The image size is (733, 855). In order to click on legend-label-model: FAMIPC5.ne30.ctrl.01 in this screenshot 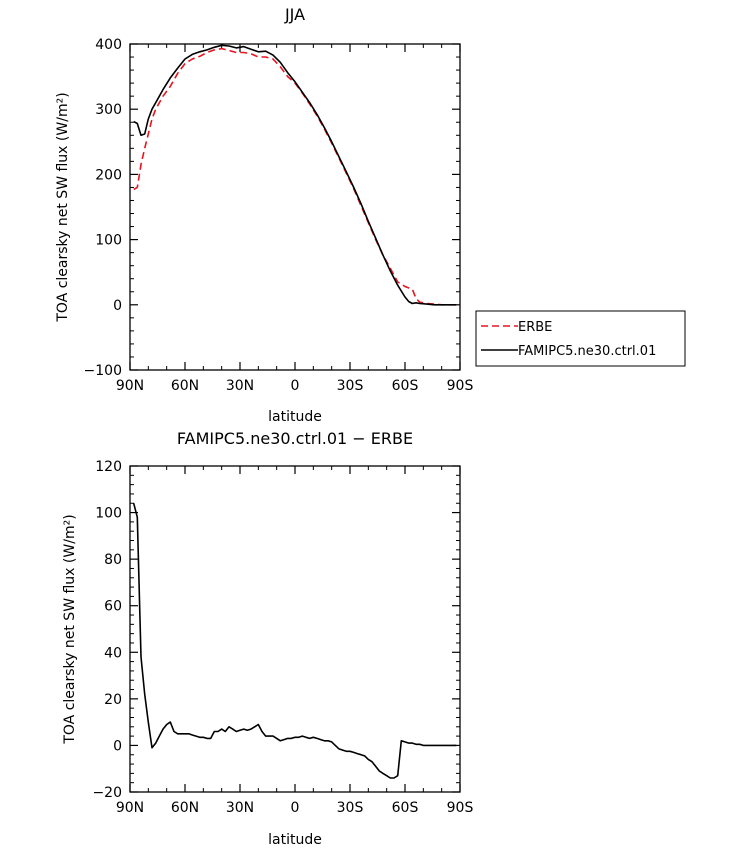, I will do `click(587, 351)`.